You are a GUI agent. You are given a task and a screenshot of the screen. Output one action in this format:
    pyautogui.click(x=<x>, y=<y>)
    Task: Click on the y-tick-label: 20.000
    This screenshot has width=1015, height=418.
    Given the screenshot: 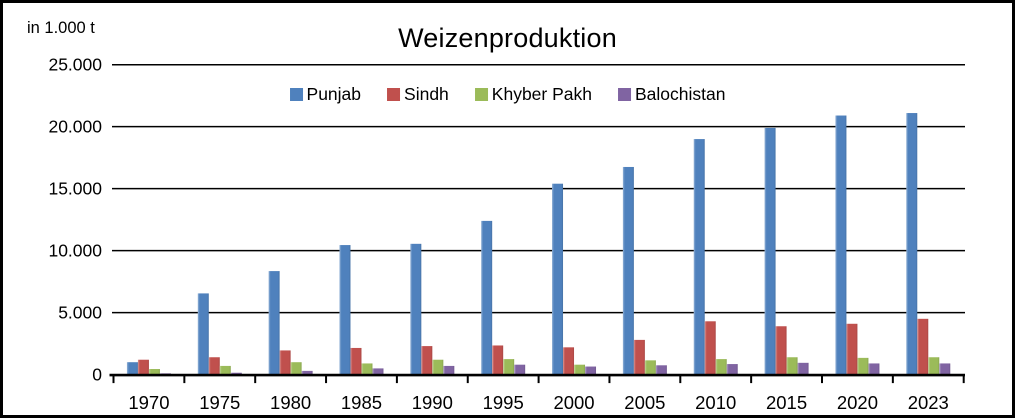 What is the action you would take?
    pyautogui.click(x=75, y=127)
    